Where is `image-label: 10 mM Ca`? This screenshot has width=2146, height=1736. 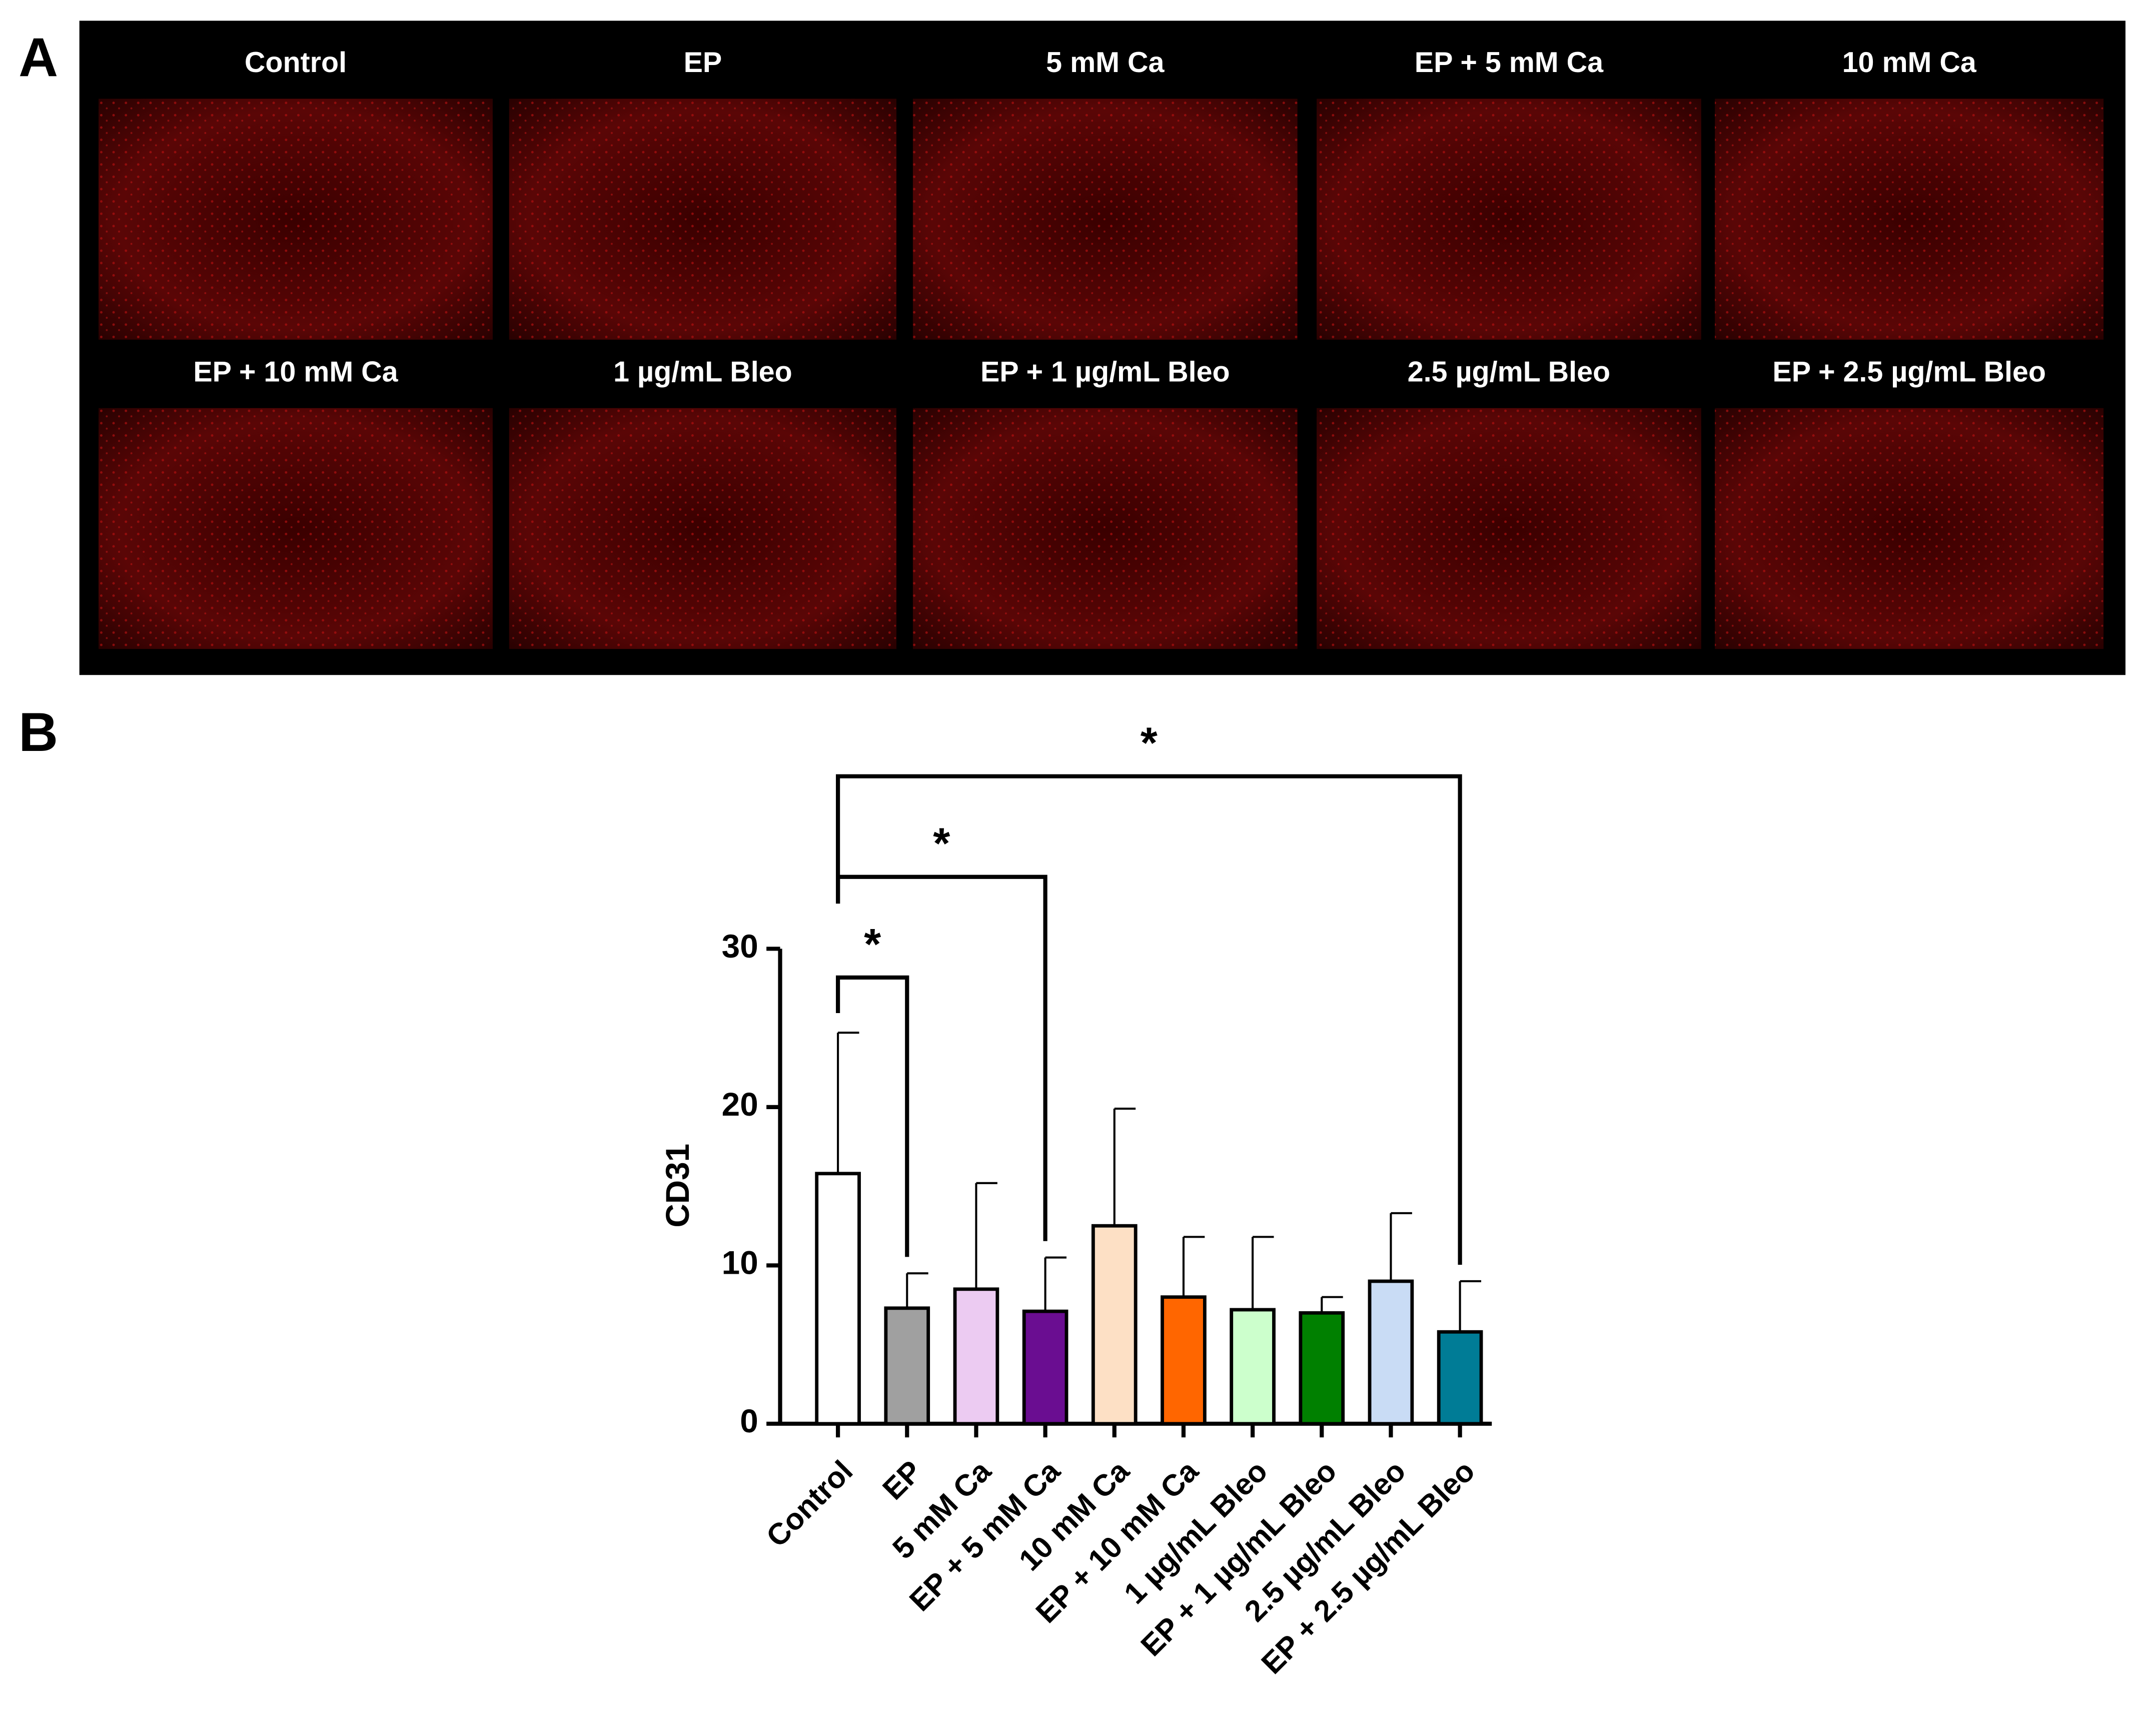
image-label: 10 mM Ca is located at coordinates (1909, 63).